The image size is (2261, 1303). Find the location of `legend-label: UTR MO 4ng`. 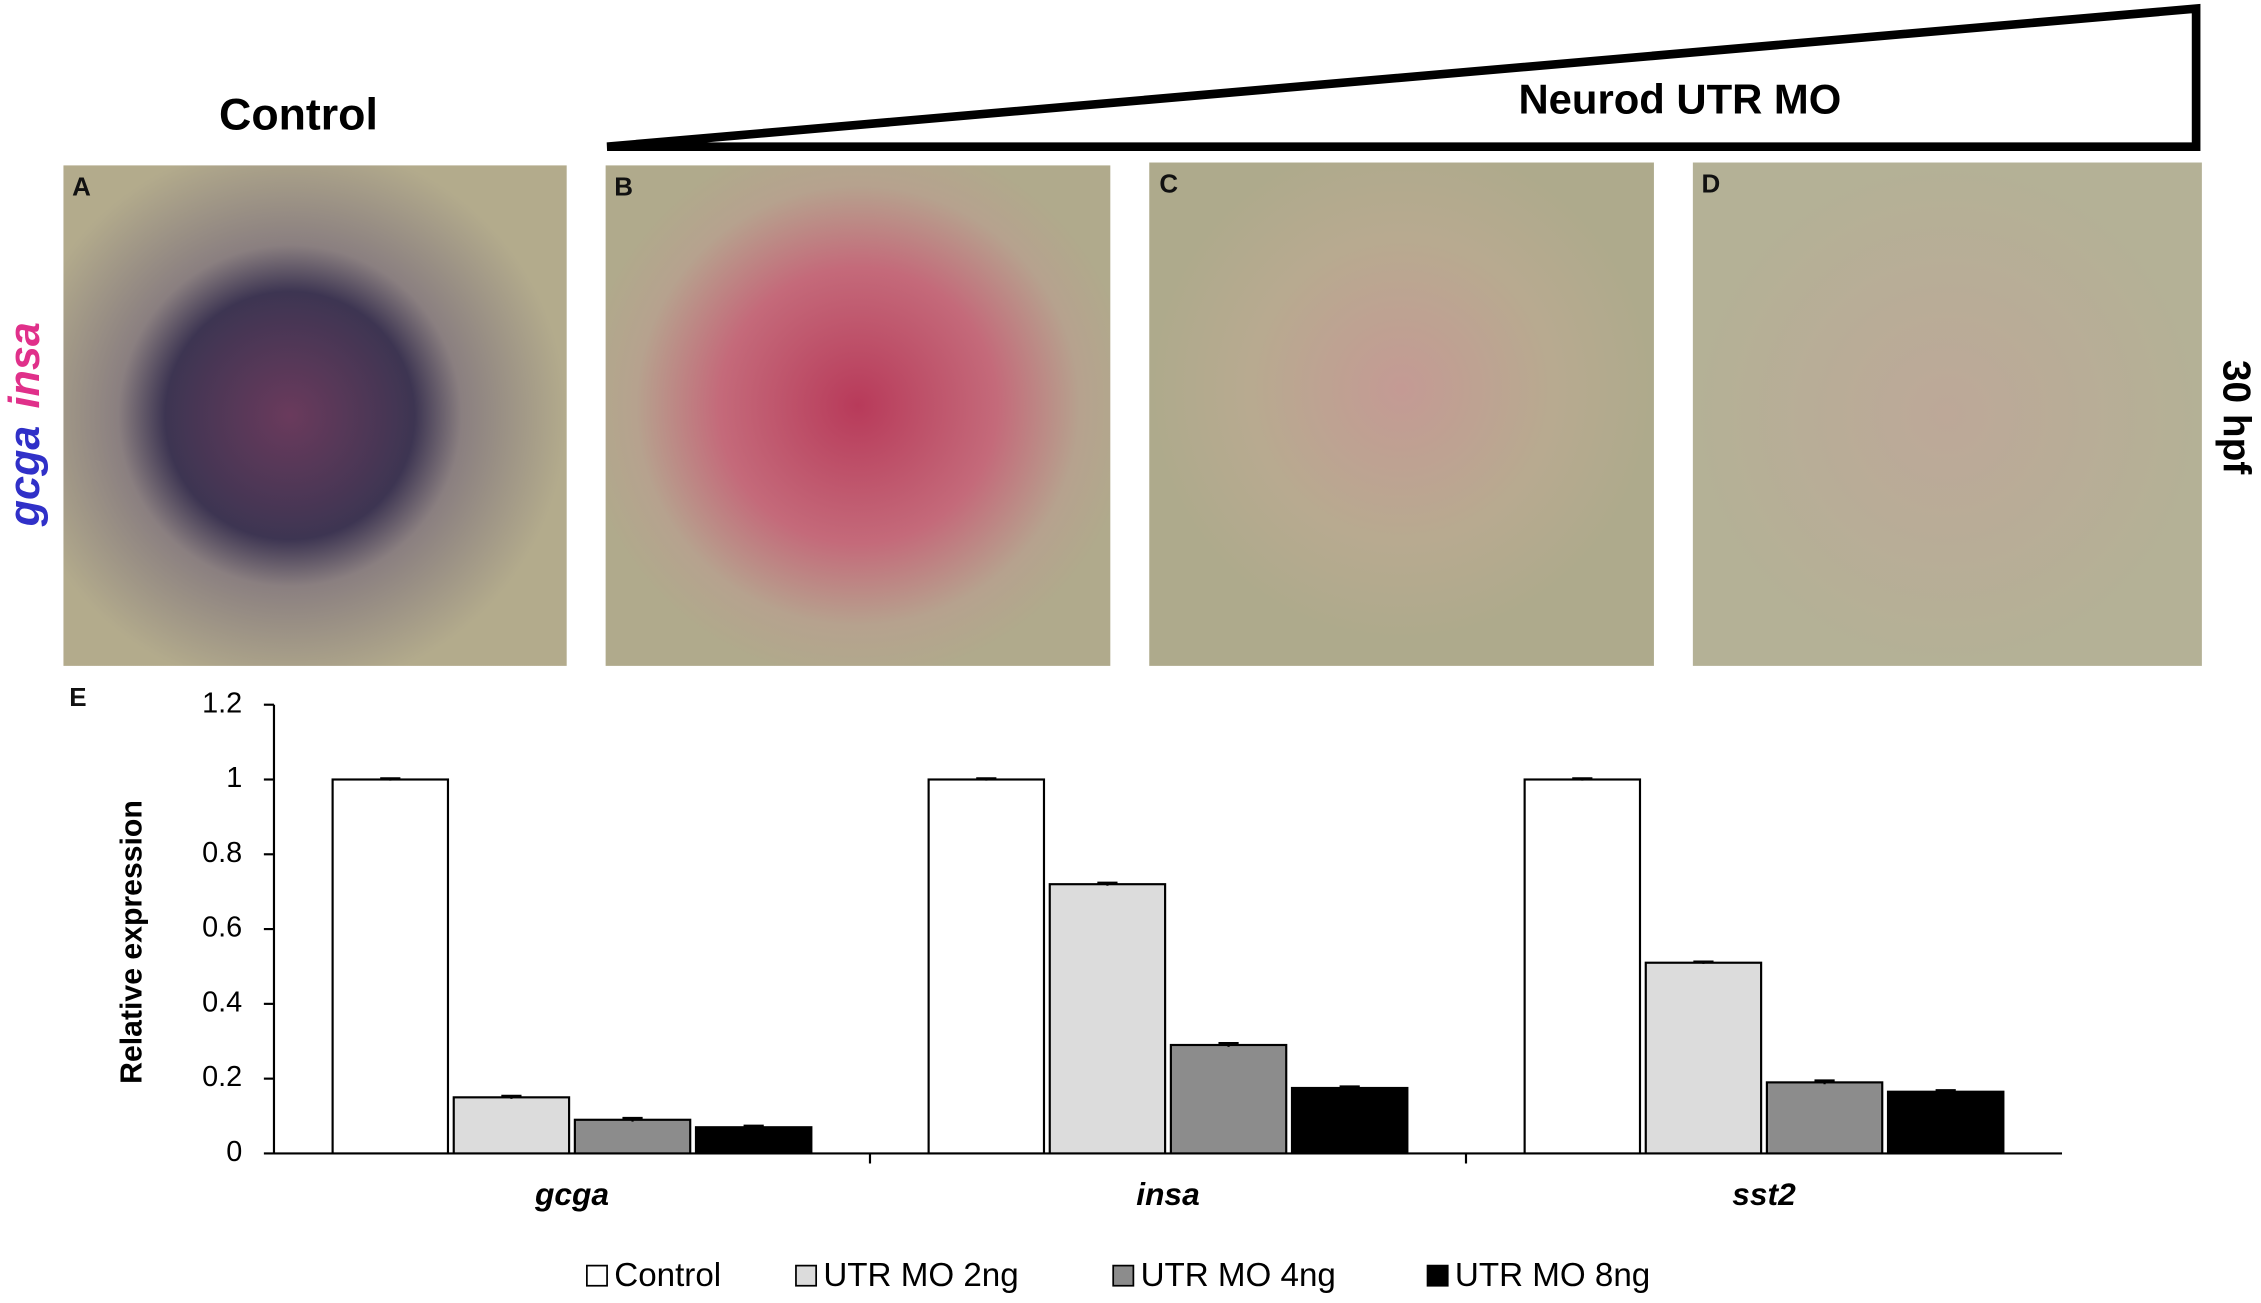

legend-label: UTR MO 4ng is located at coordinates (1238, 1275).